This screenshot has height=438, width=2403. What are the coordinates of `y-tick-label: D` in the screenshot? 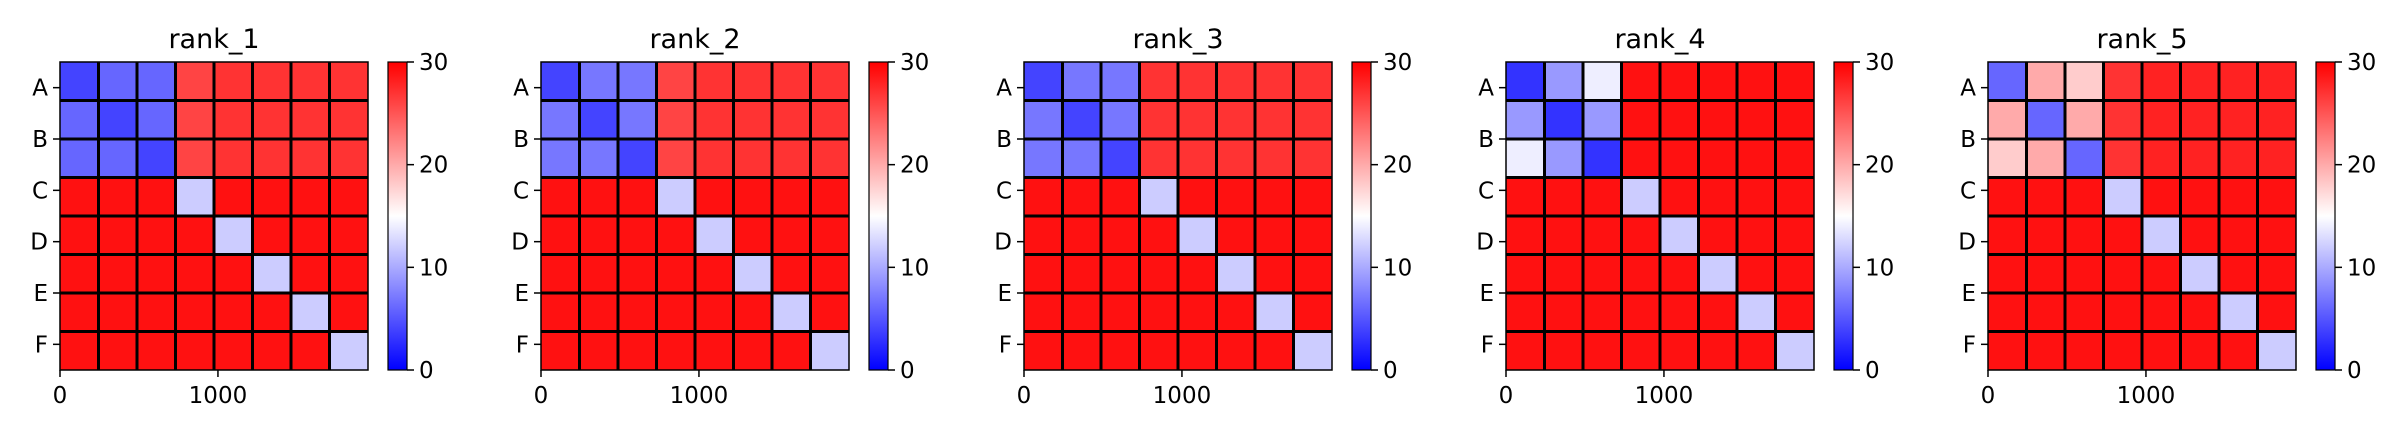 It's located at (39, 243).